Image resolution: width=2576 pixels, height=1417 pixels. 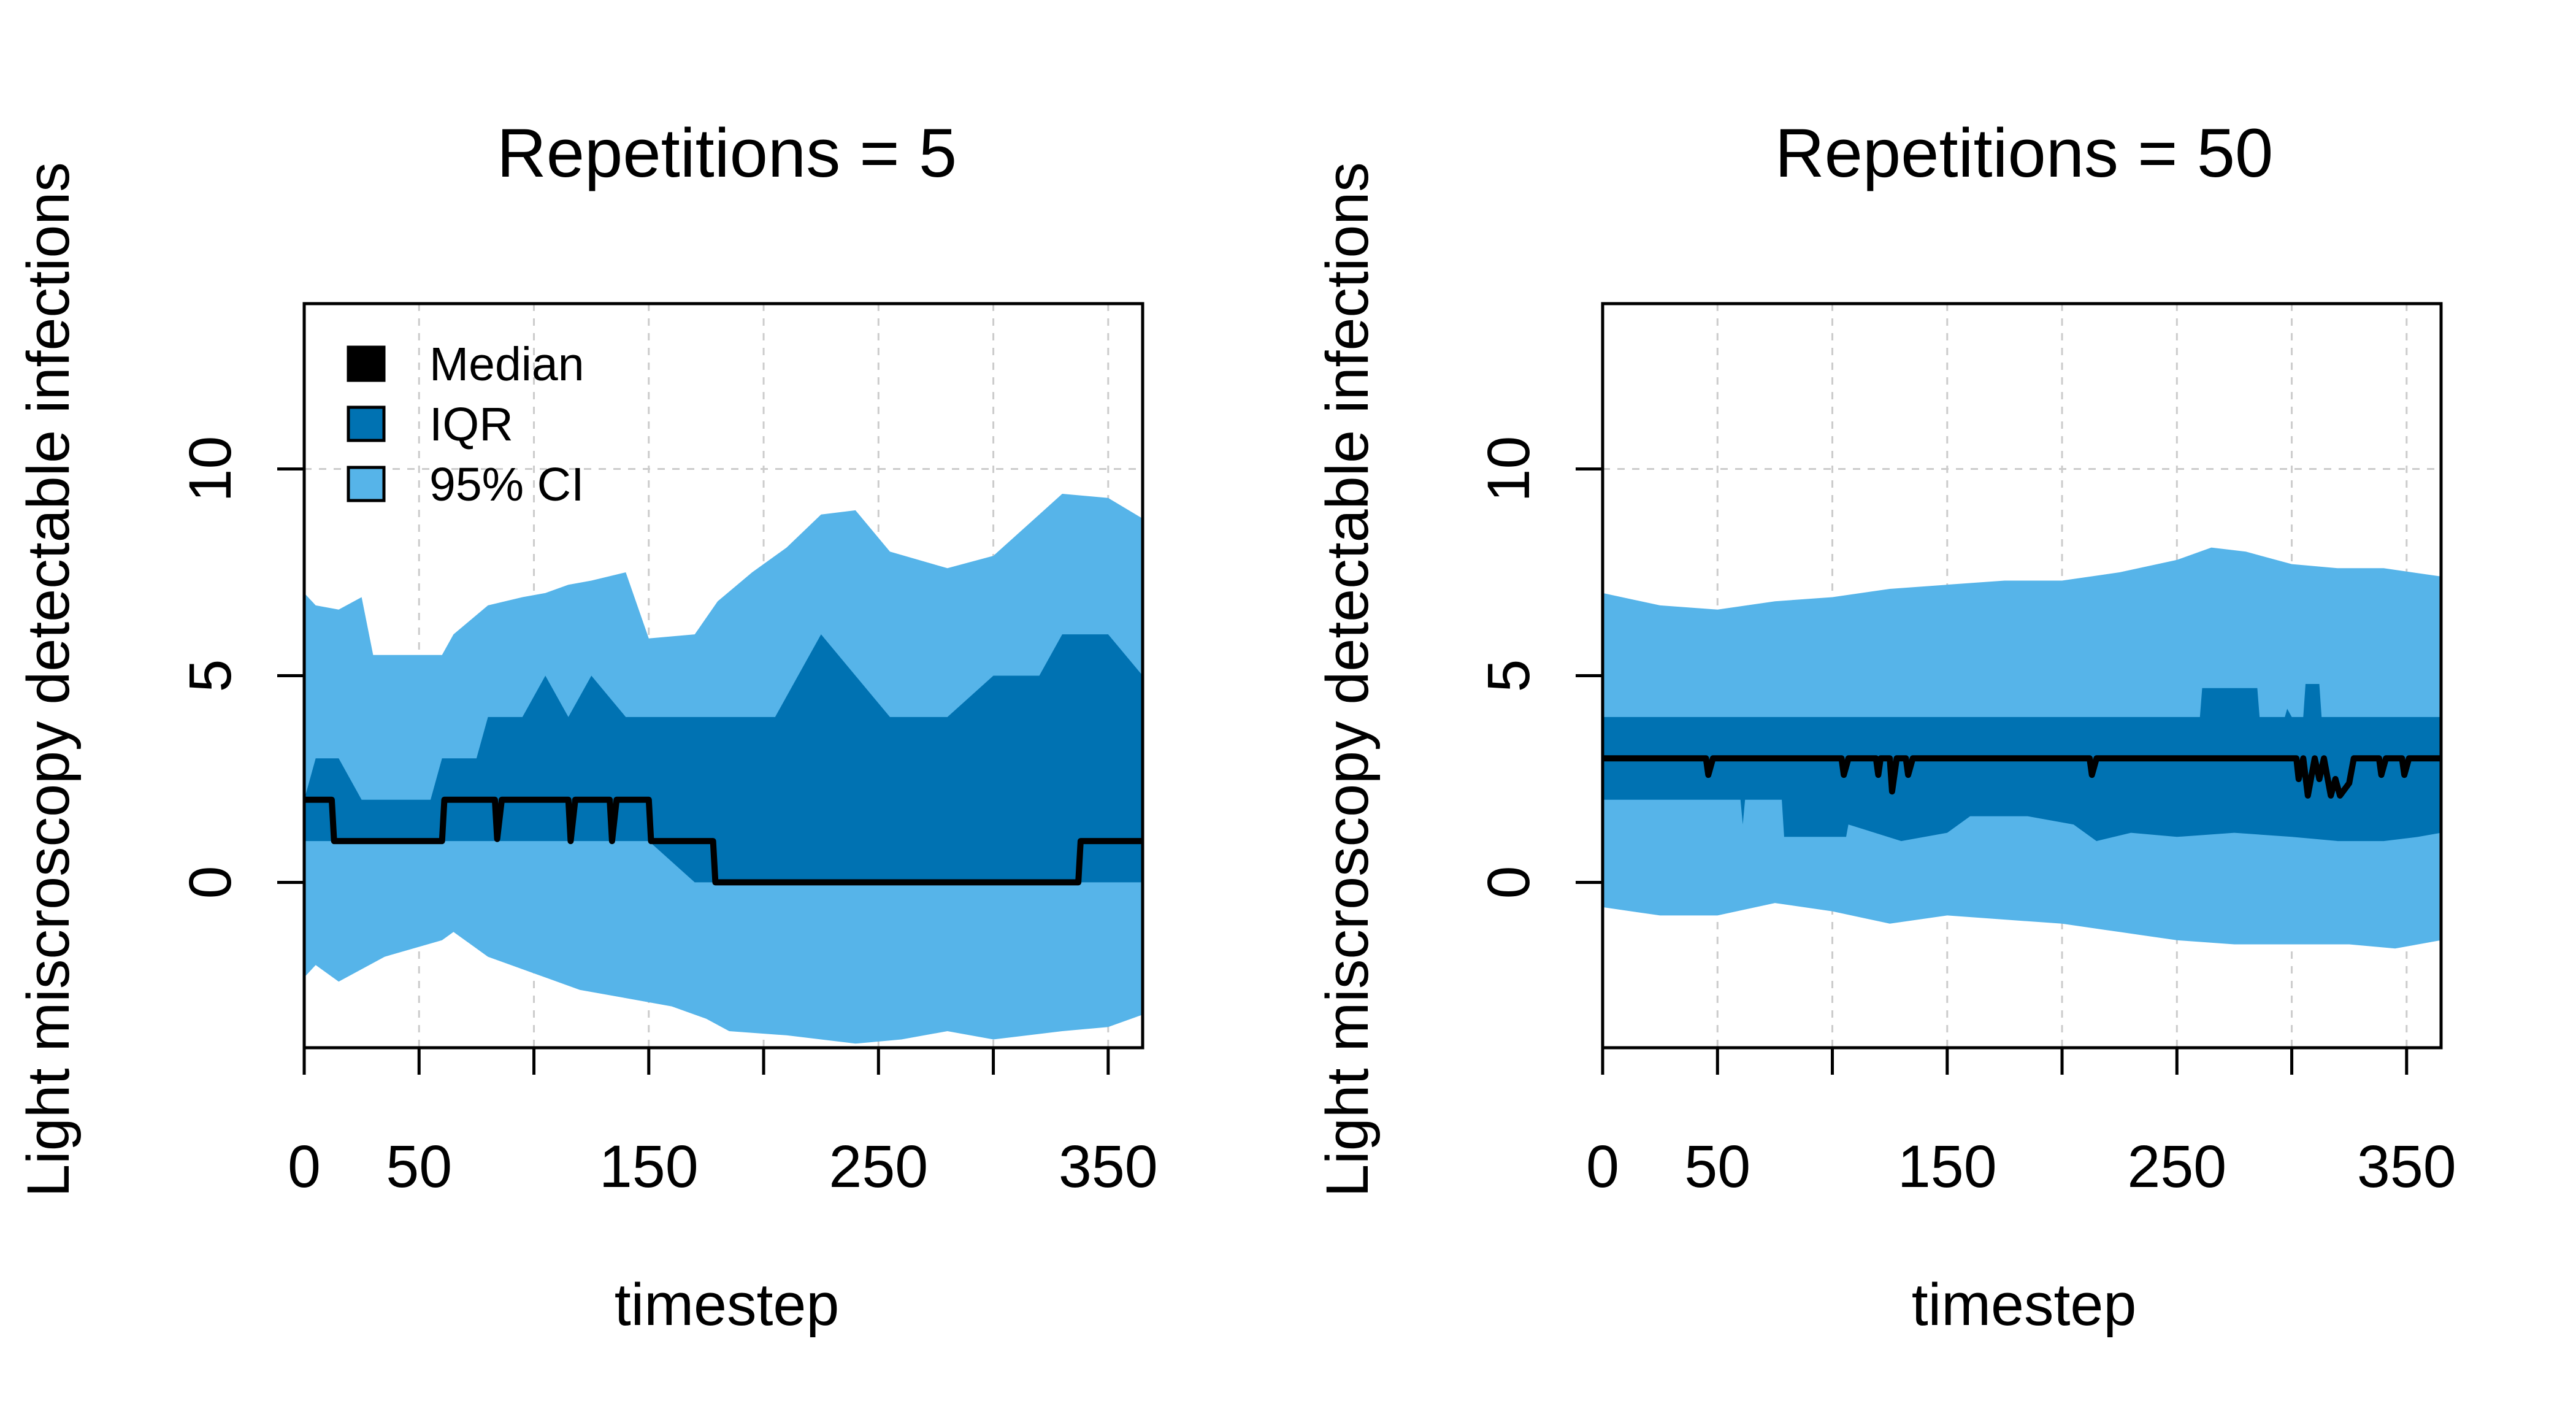 I want to click on legend-swatch-ci95, so click(x=366, y=484).